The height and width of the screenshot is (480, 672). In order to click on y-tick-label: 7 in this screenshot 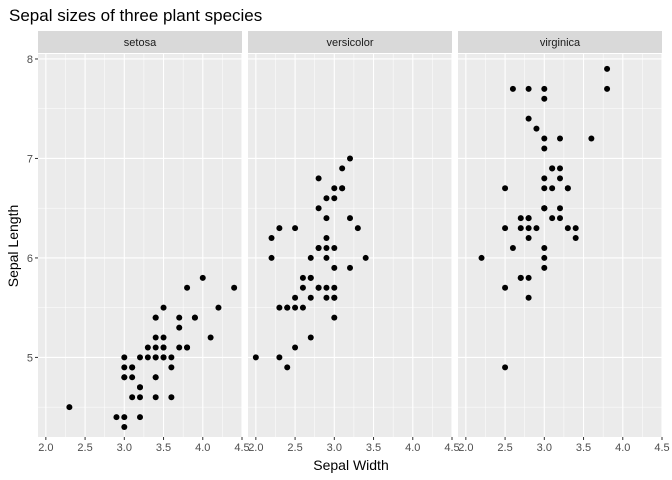, I will do `click(30, 159)`.